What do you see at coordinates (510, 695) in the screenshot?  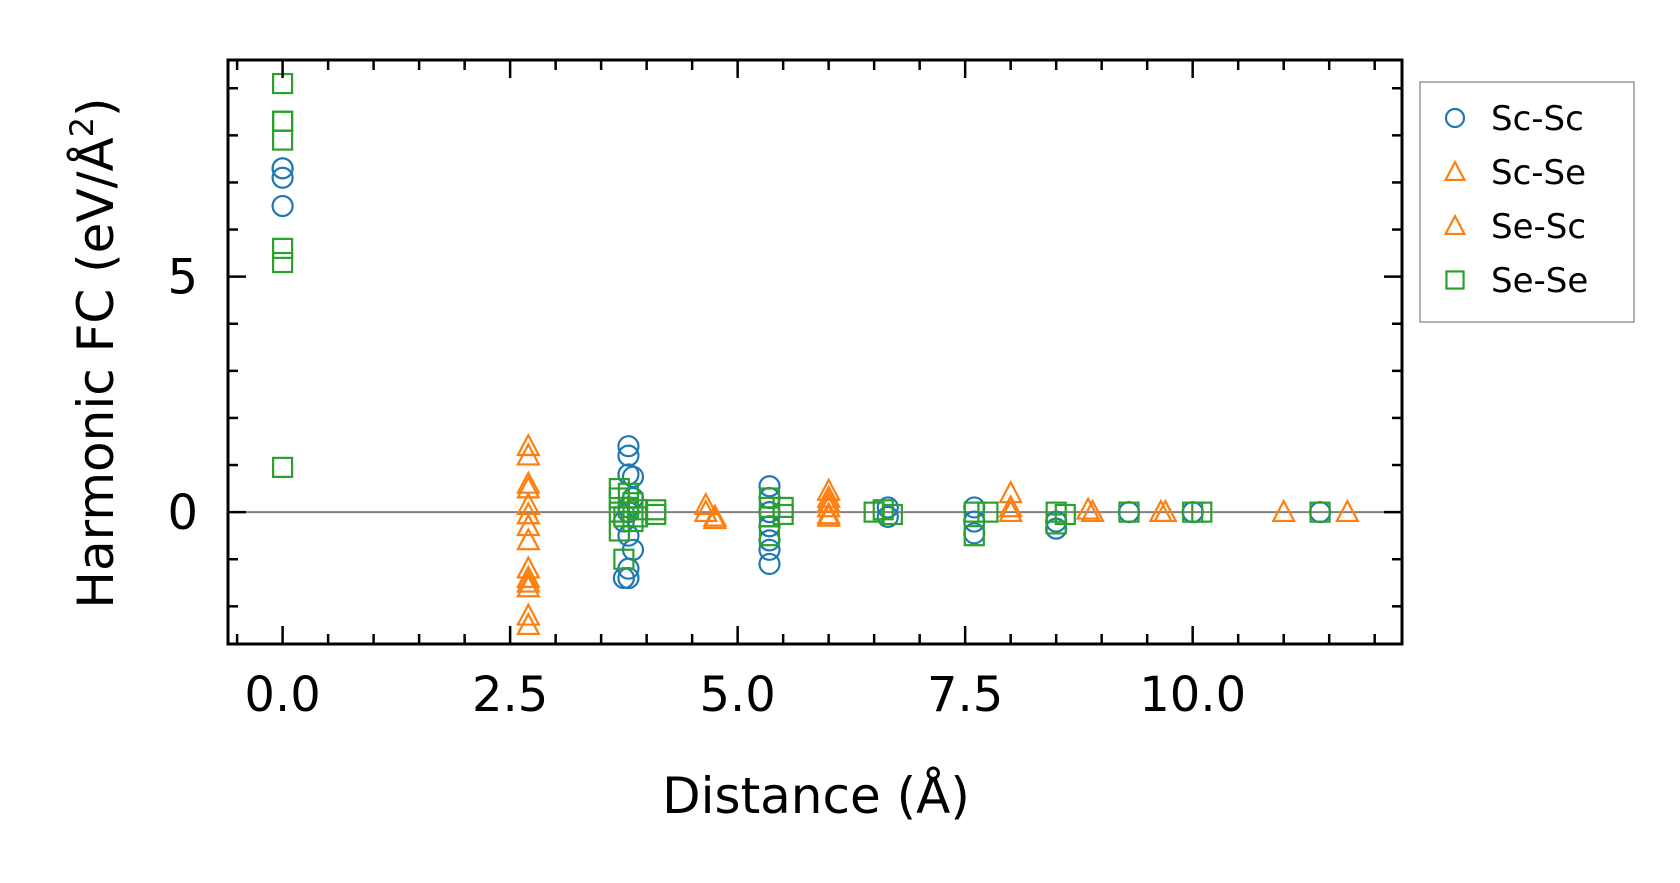 I see `x-tick-label: 2.5` at bounding box center [510, 695].